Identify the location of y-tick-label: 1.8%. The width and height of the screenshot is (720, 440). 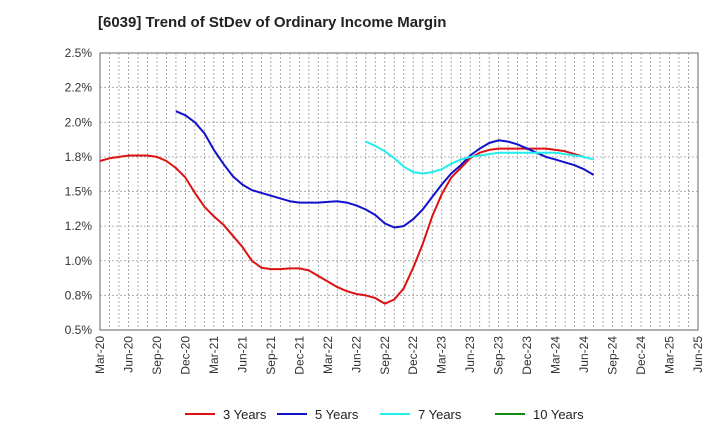
(79, 157).